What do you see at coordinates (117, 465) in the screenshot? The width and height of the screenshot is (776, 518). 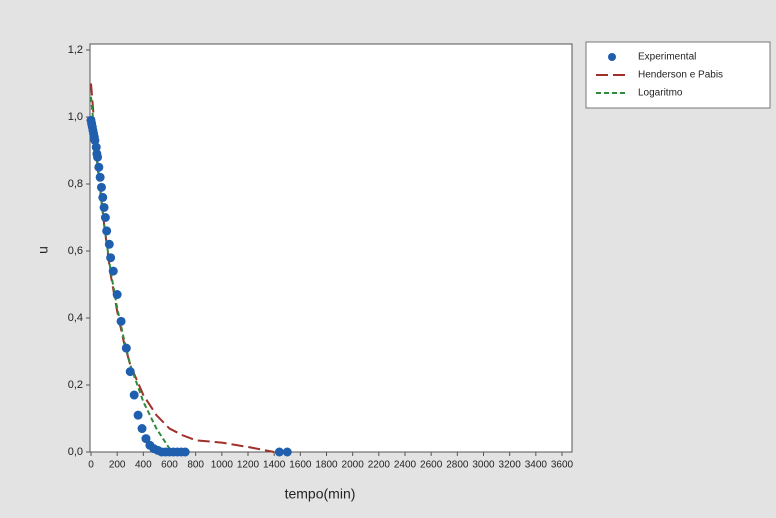 I see `x-tick-label: 200` at bounding box center [117, 465].